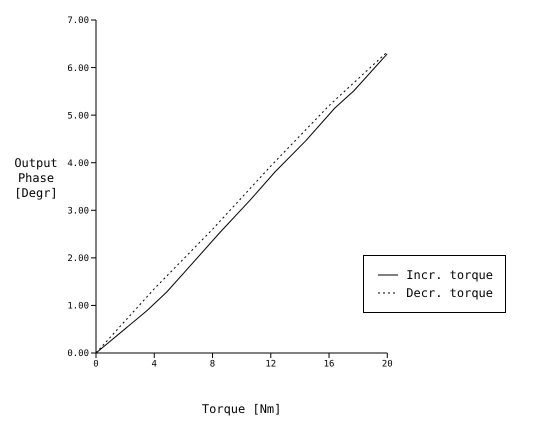 The image size is (554, 431). Describe the element at coordinates (78, 307) in the screenshot. I see `y-tick-label: 1.00` at that location.